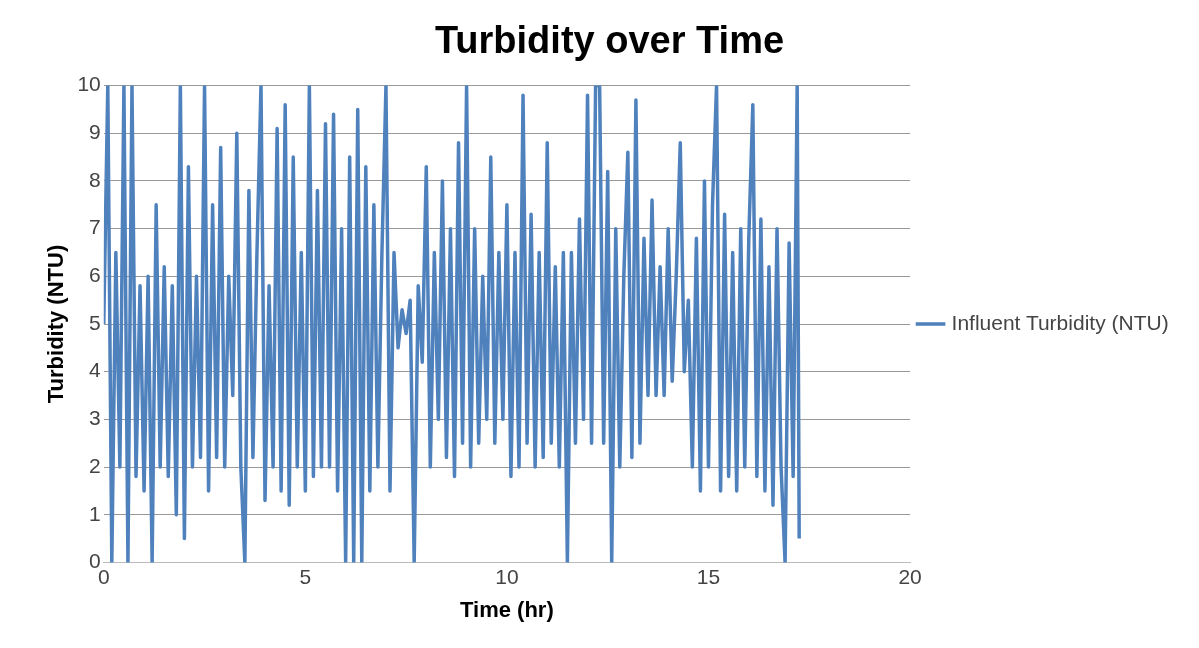  Describe the element at coordinates (507, 576) in the screenshot. I see `x-tick-label: 10` at that location.